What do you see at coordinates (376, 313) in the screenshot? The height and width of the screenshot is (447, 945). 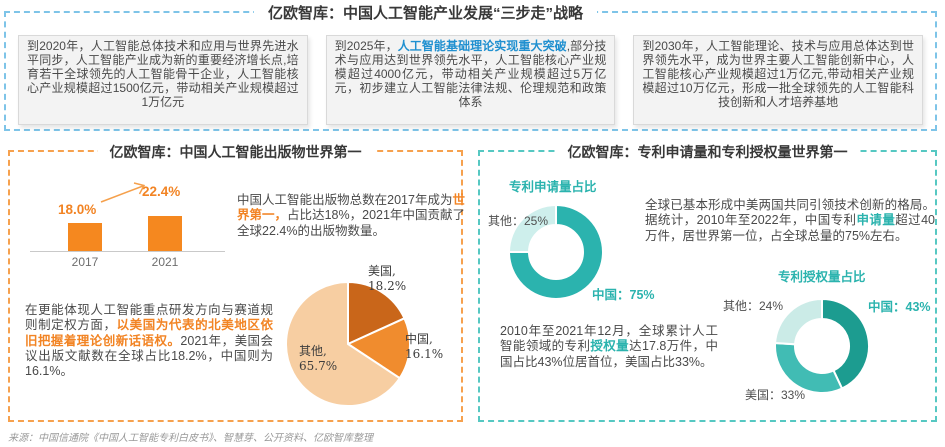 I see `publications-pie-chart-slice-美国` at bounding box center [376, 313].